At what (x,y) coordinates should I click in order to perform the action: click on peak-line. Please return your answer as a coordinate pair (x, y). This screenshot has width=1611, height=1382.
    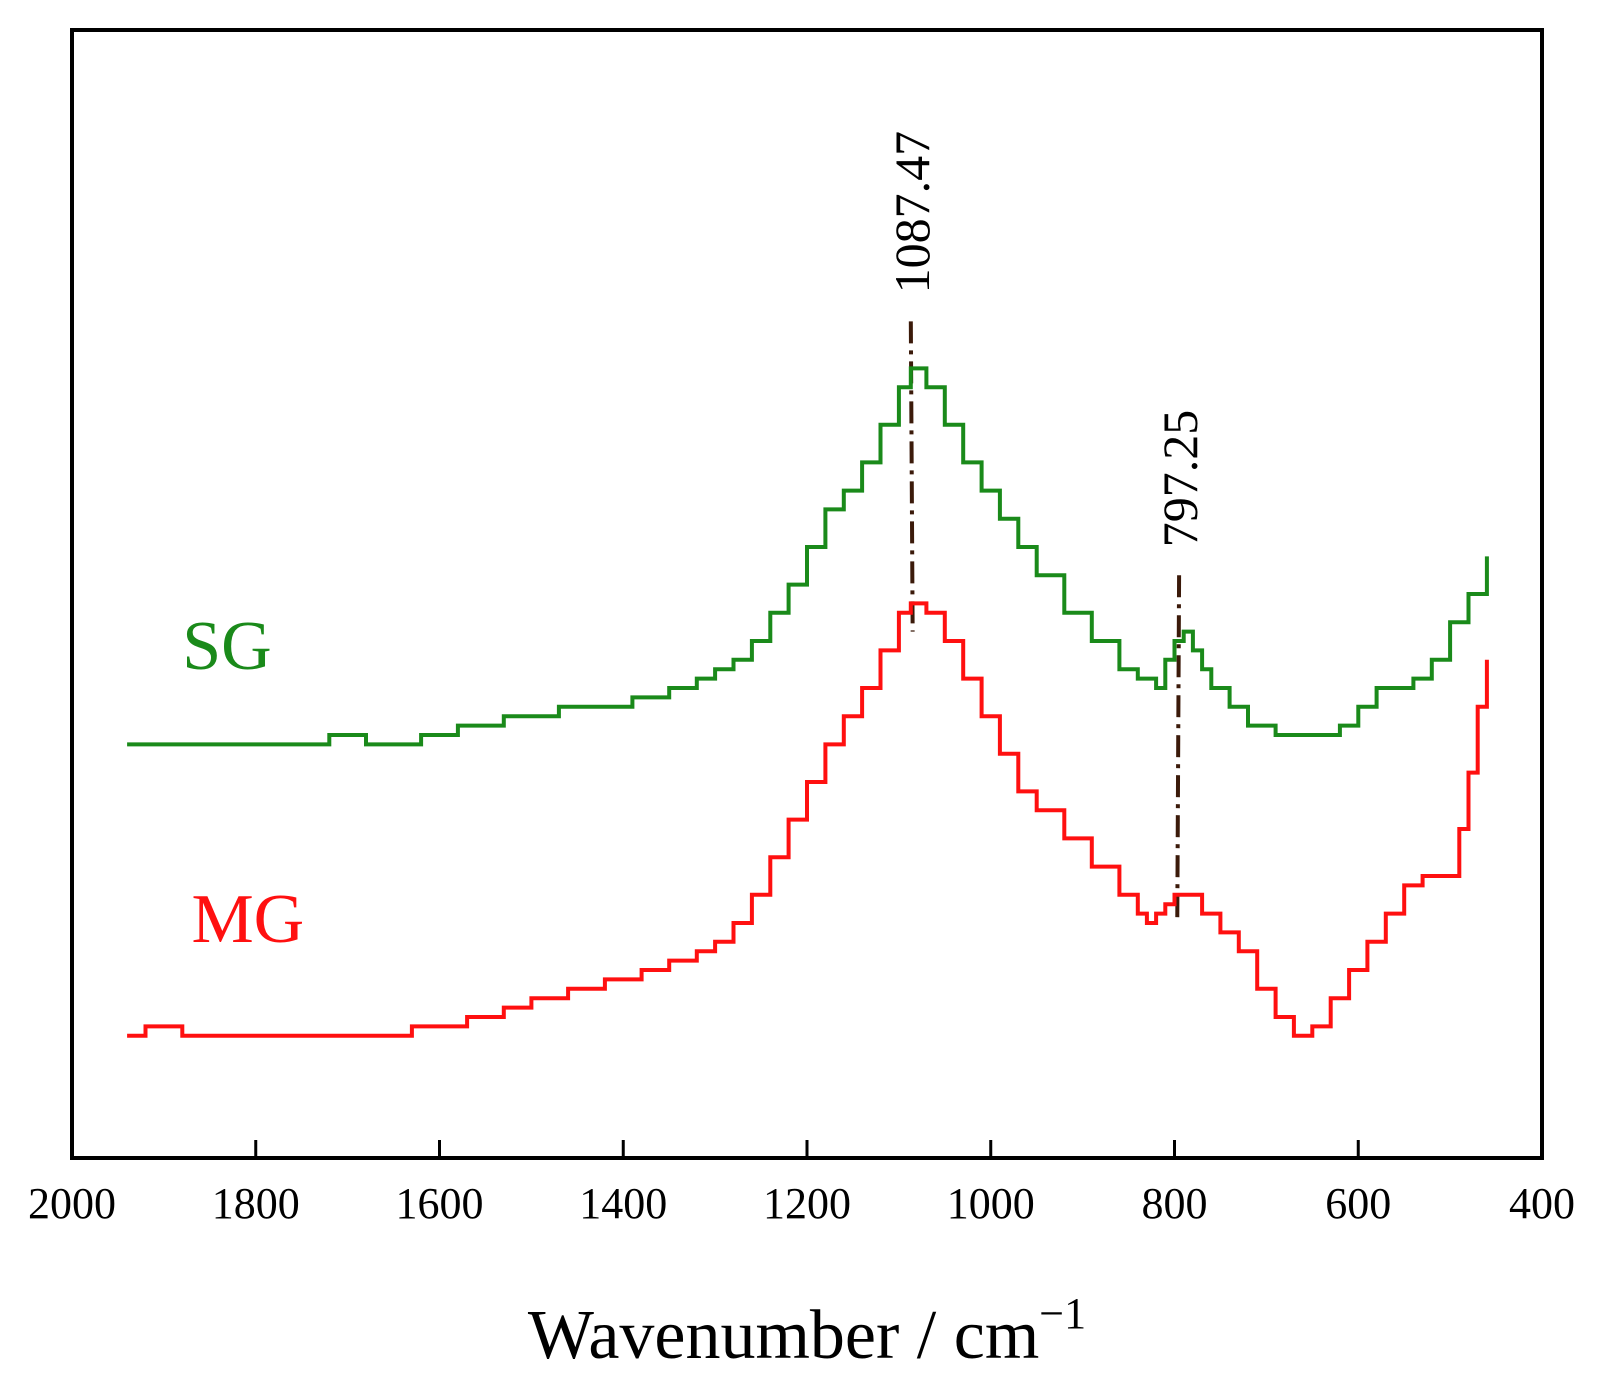
    Looking at the image, I should click on (1178, 749).